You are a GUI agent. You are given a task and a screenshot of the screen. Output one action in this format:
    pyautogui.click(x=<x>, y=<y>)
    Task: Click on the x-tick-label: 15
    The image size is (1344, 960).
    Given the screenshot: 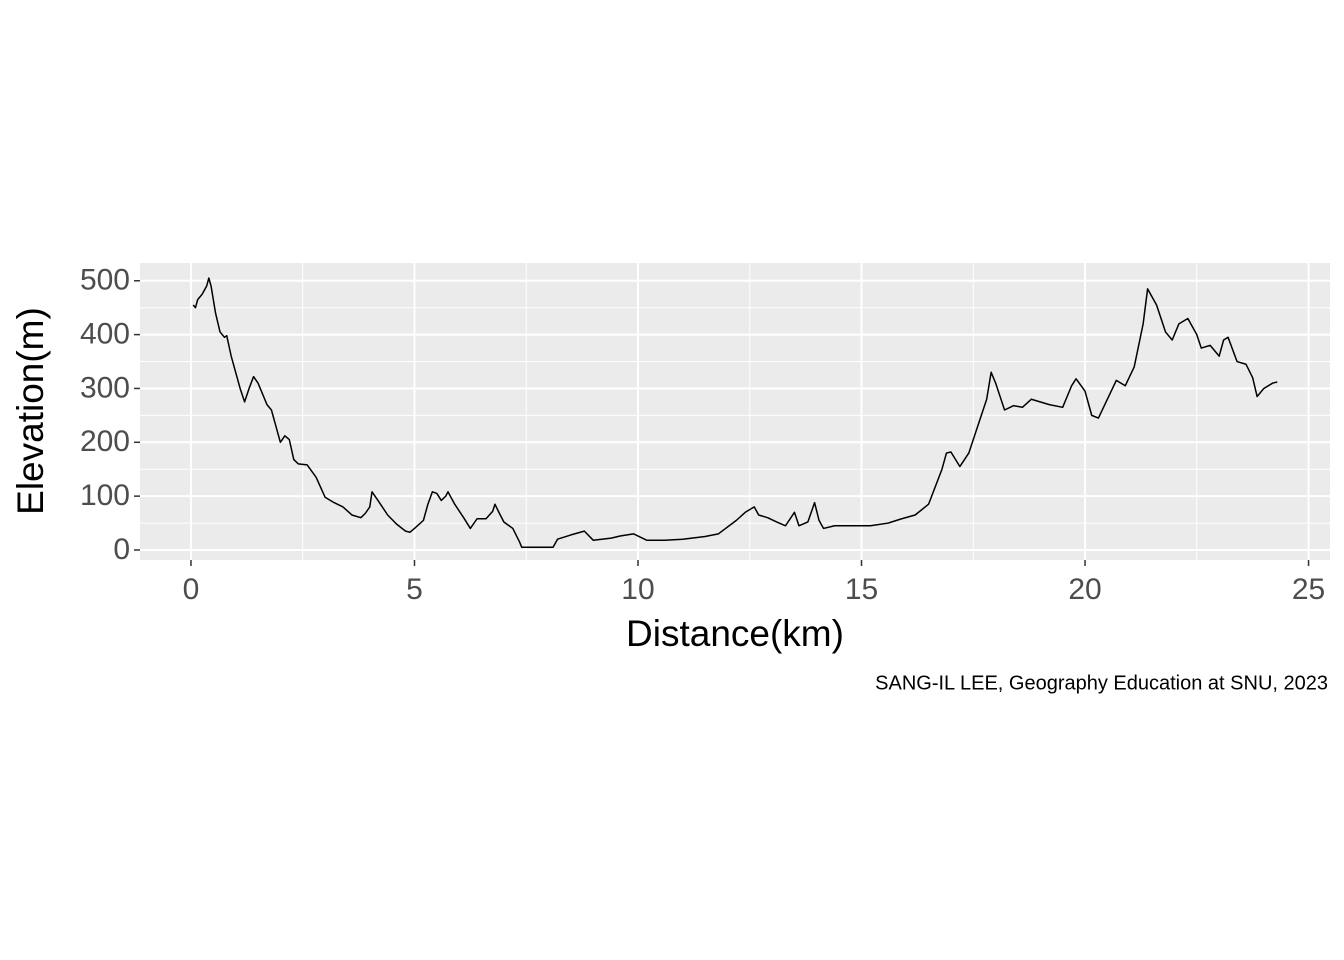 What is the action you would take?
    pyautogui.click(x=861, y=589)
    